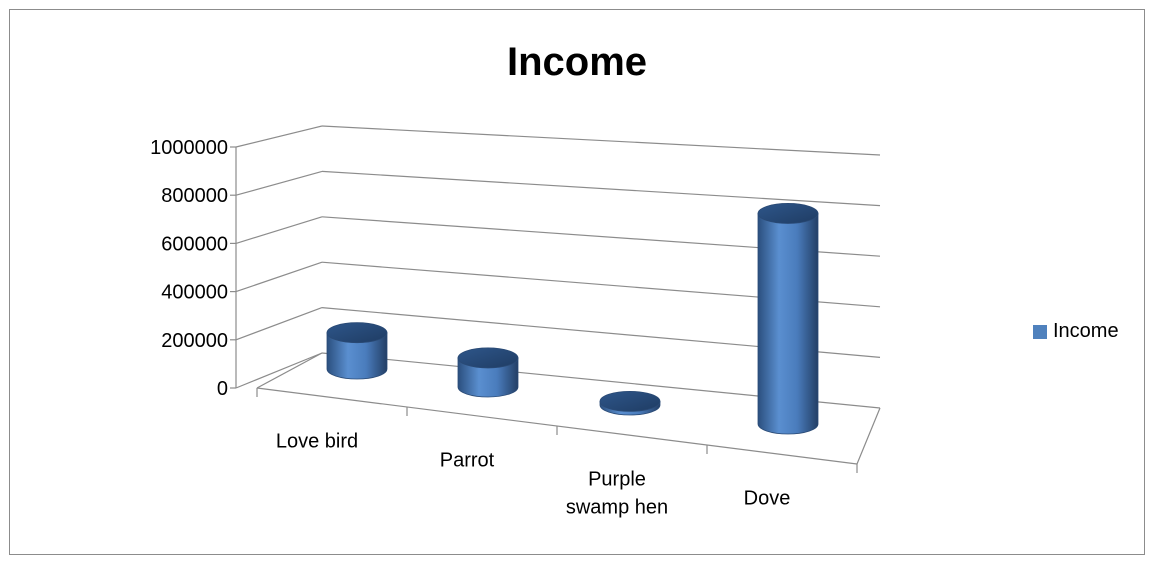 The image size is (1154, 564). Describe the element at coordinates (194, 196) in the screenshot. I see `y-tick-label: 800000` at that location.